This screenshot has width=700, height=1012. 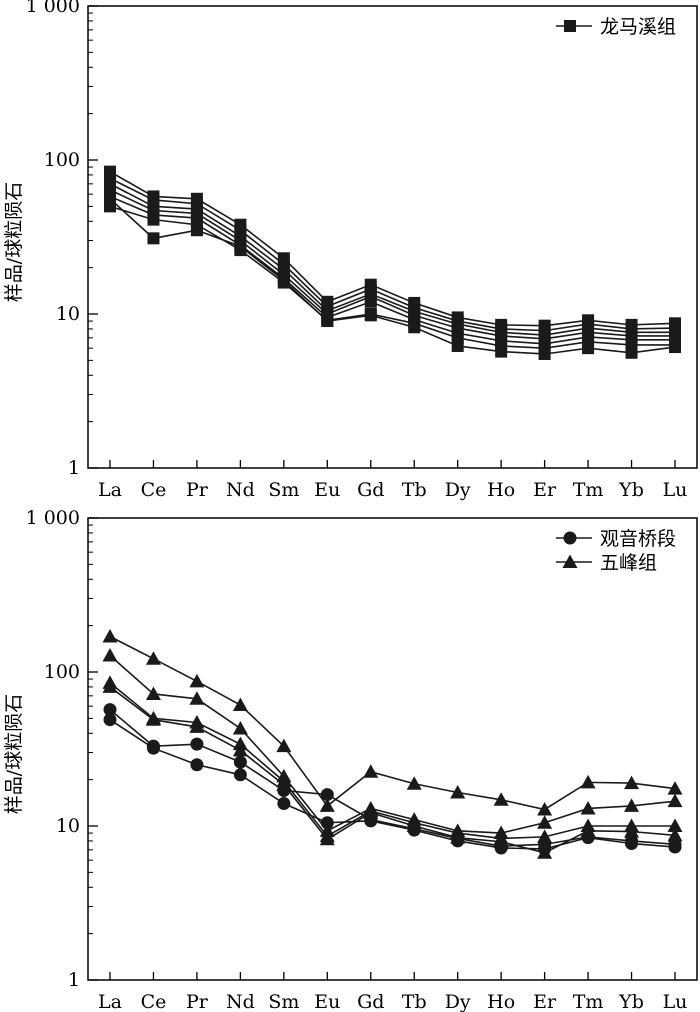 I want to click on y-tick-label: 100, so click(x=62, y=160).